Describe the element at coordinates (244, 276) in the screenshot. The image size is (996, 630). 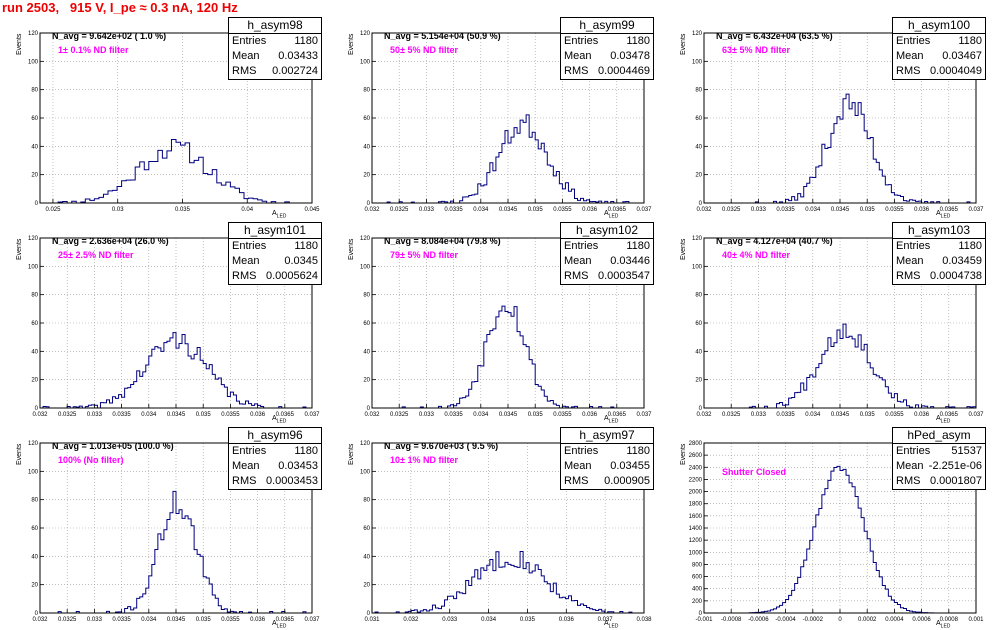
I see `stats-key: RMS` at that location.